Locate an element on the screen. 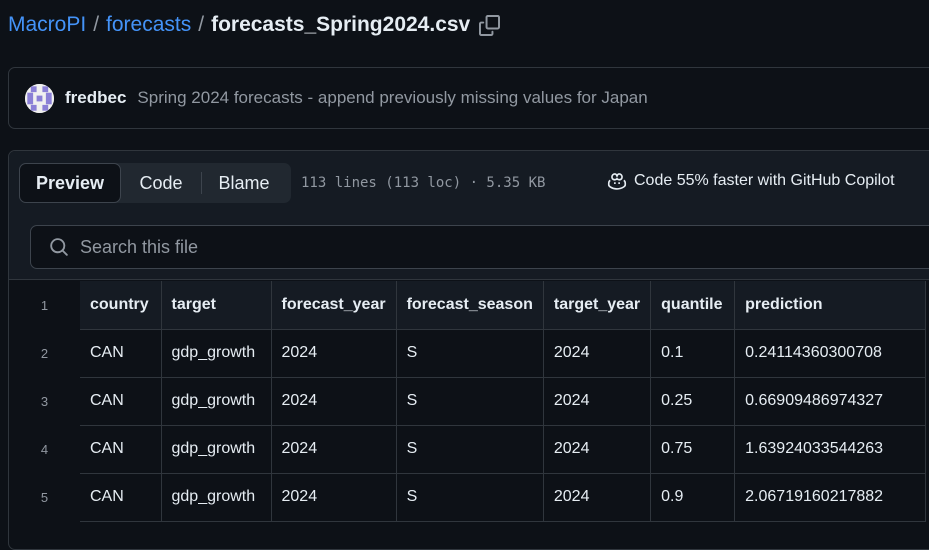 The width and height of the screenshot is (929, 550). line-number: 5 is located at coordinates (44, 497).